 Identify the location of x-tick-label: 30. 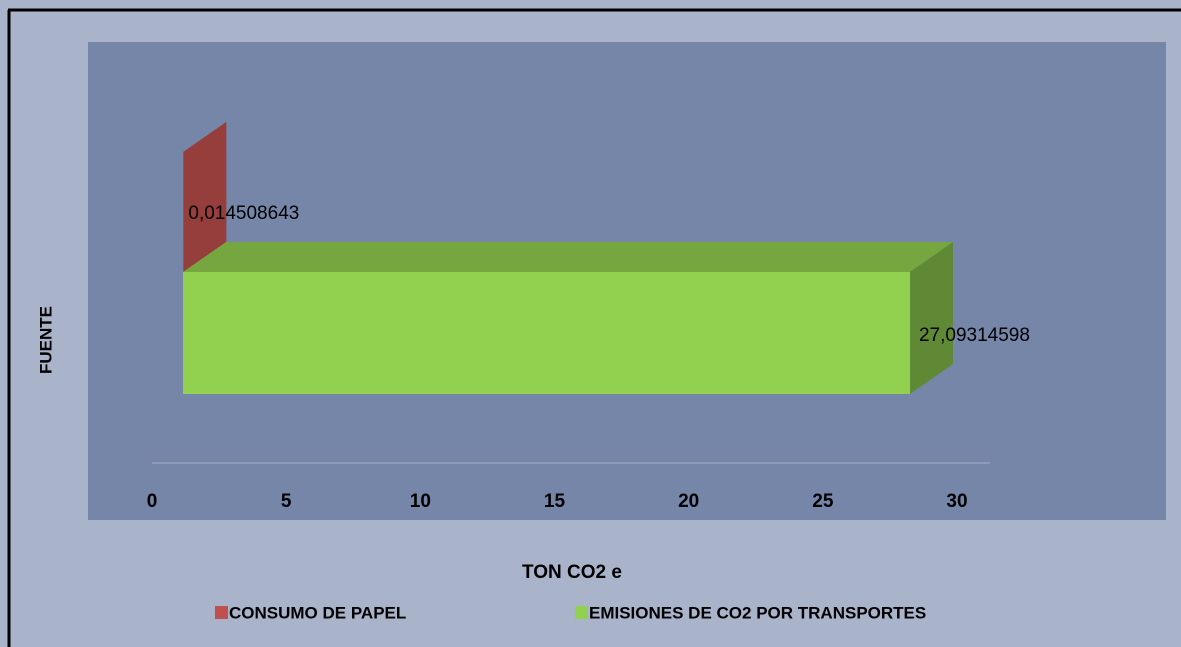
(956, 501).